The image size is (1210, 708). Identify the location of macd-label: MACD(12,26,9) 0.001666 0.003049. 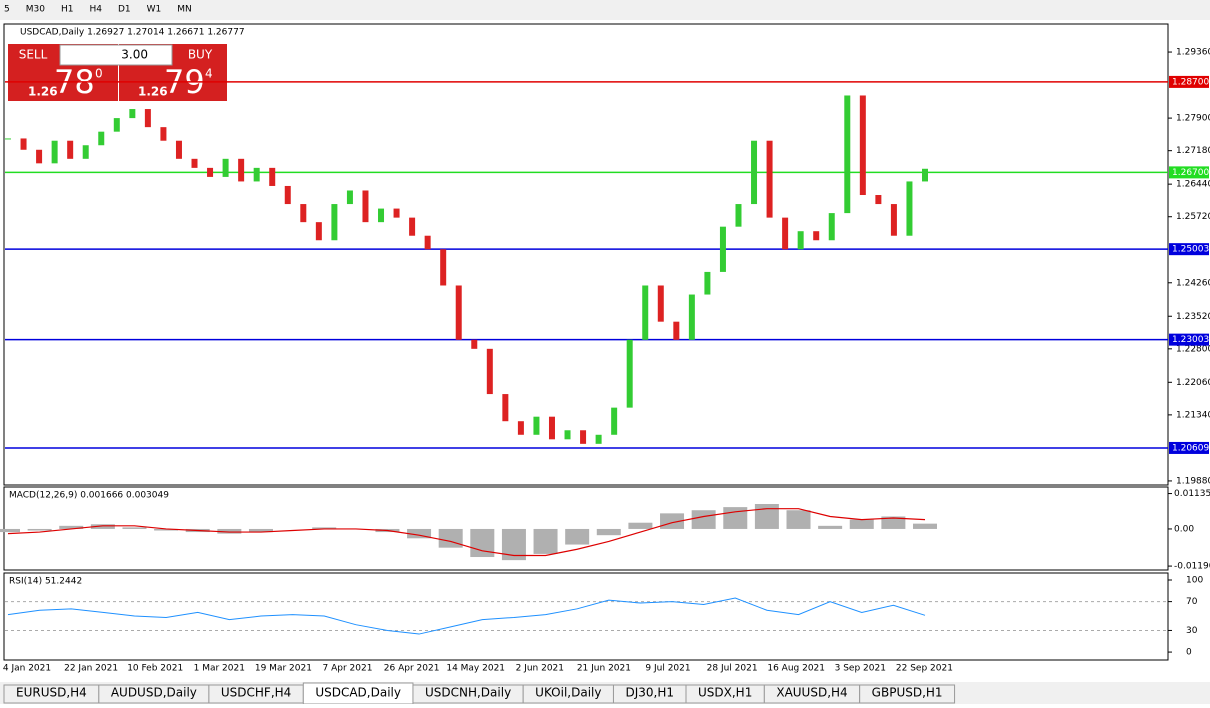
(89, 496).